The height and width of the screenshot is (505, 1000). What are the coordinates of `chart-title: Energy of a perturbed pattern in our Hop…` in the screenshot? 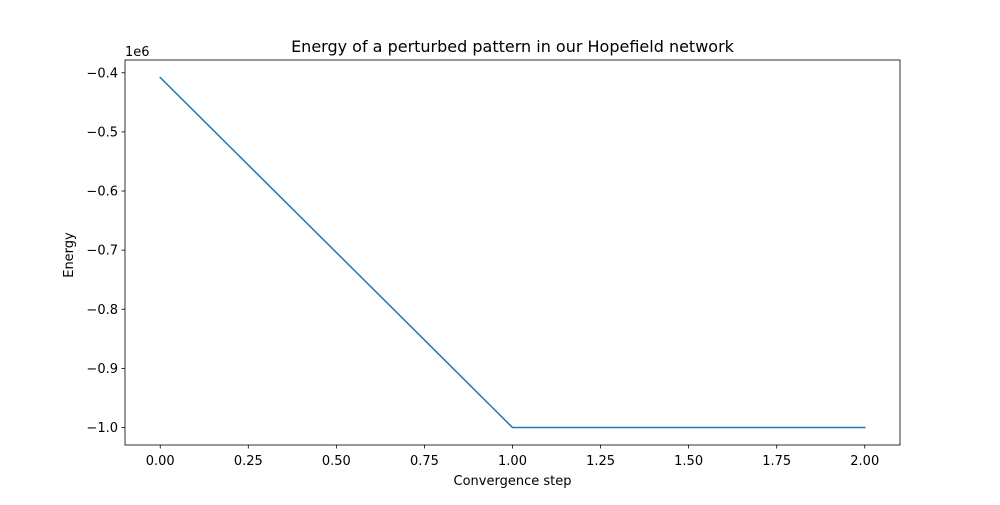 It's located at (513, 46).